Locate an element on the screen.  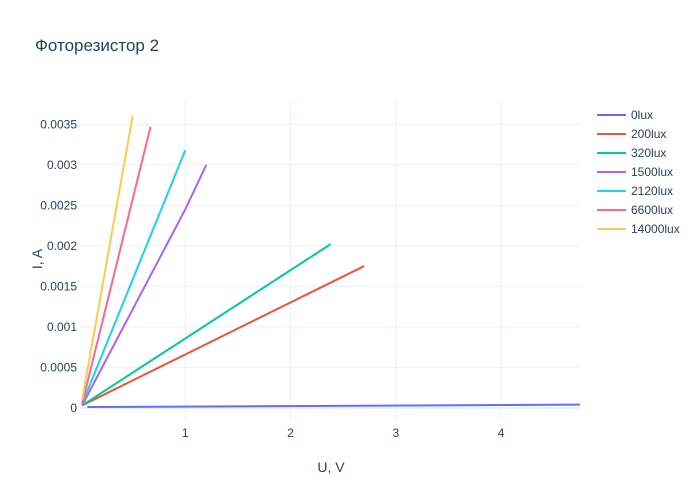
legend-item-200lux: 200lux is located at coordinates (631, 134).